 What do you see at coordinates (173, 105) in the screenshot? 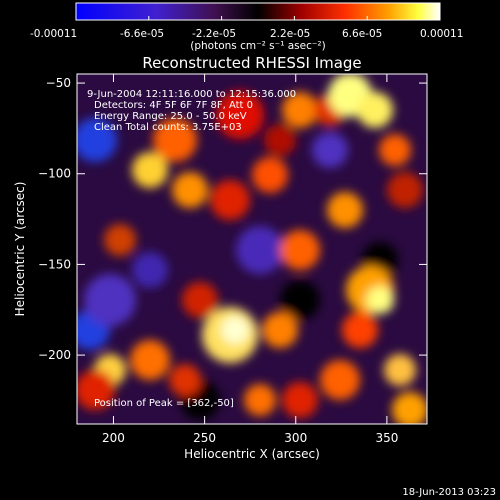
I see `annotation-detectors: Detectors: 4F 5F 6F 7F 8F, Att 0` at bounding box center [173, 105].